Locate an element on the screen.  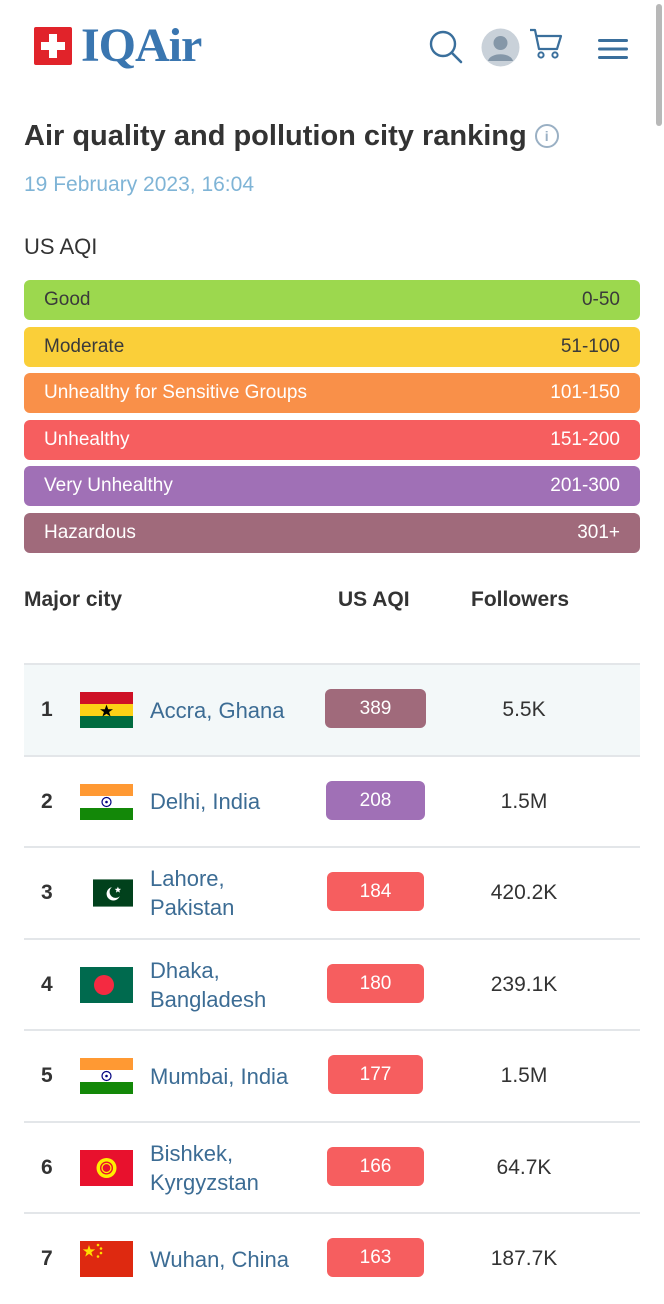
table-row: 3 Lahore, Pakistan 184 420.2K is located at coordinates (332, 892).